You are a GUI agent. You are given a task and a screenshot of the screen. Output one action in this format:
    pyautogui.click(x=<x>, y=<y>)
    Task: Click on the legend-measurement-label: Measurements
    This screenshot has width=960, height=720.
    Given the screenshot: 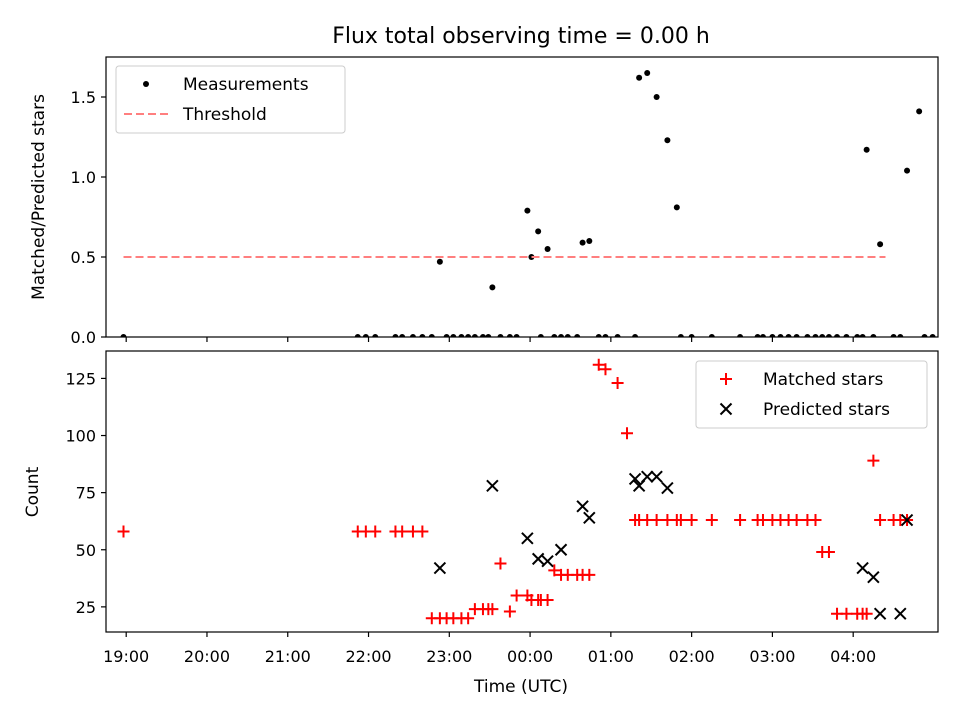 What is the action you would take?
    pyautogui.click(x=246, y=85)
    